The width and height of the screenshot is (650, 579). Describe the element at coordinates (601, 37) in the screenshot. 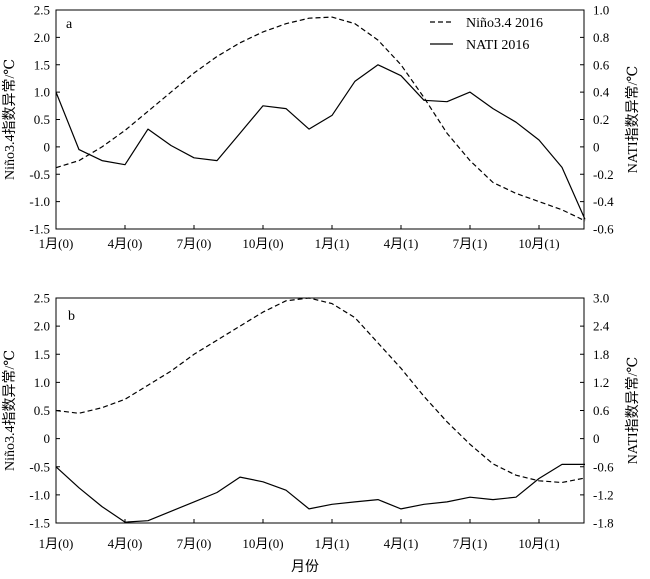

I see `panel-a-right-tick-label: 0.8` at that location.